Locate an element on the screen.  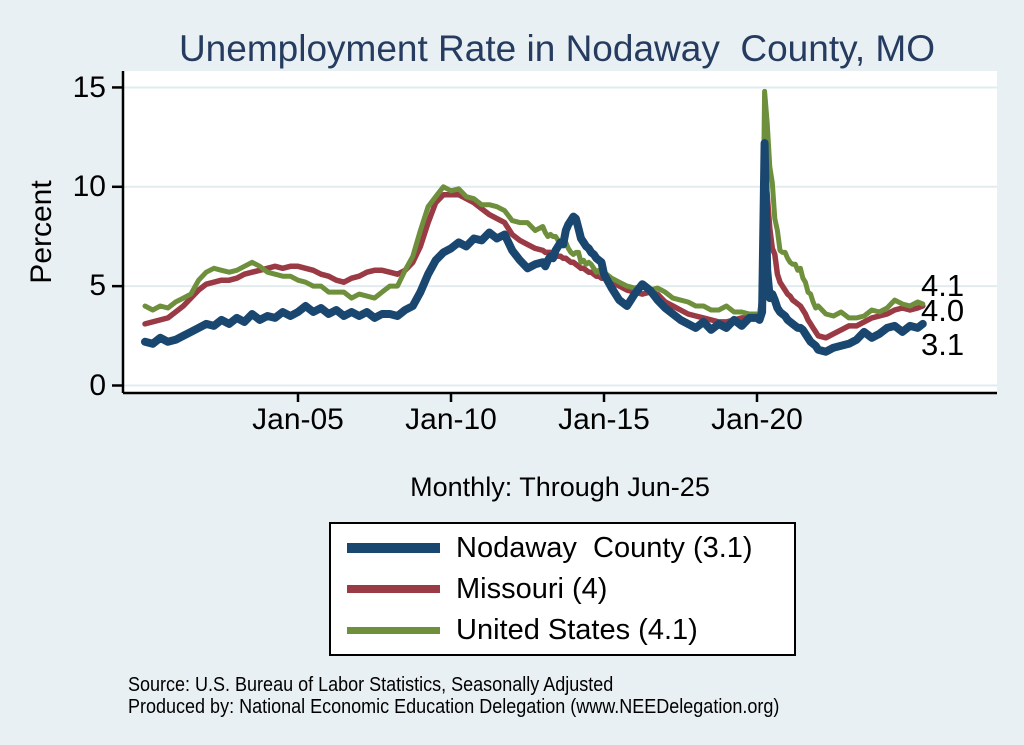
legend-item-nodaway: Nodaway County (3.1) is located at coordinates (570, 548).